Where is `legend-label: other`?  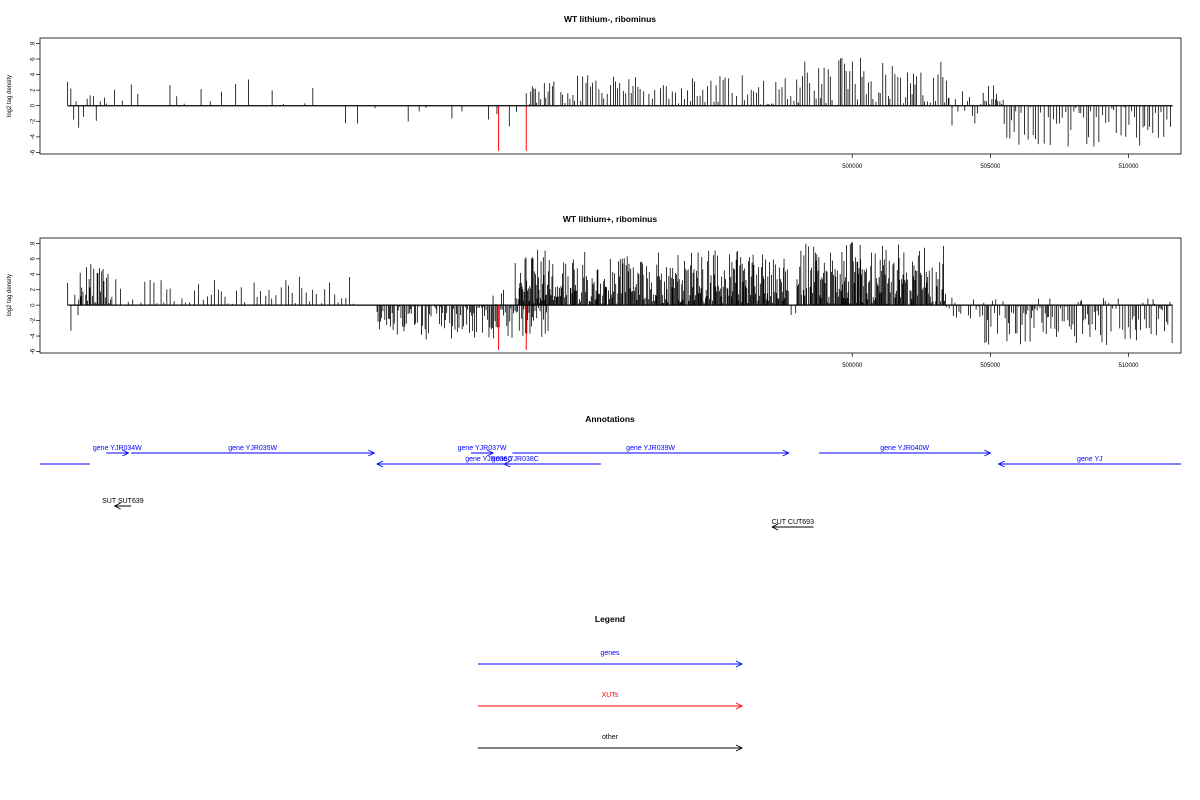 legend-label: other is located at coordinates (610, 737).